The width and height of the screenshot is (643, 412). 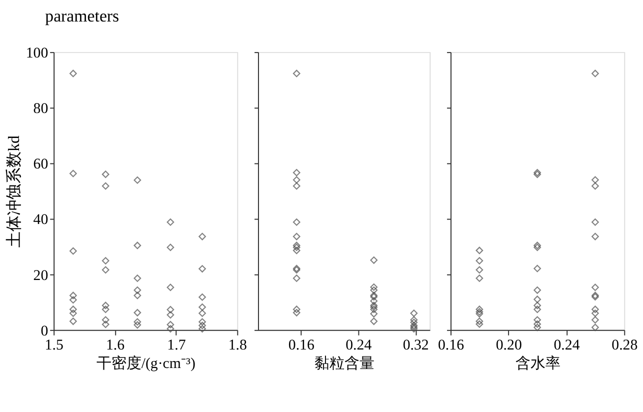 I want to click on y-tick-label: 80, so click(x=40, y=109).